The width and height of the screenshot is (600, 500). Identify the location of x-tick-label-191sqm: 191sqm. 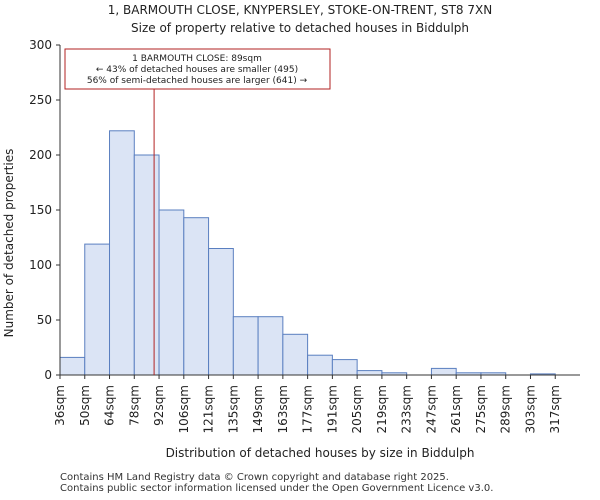
(332, 409).